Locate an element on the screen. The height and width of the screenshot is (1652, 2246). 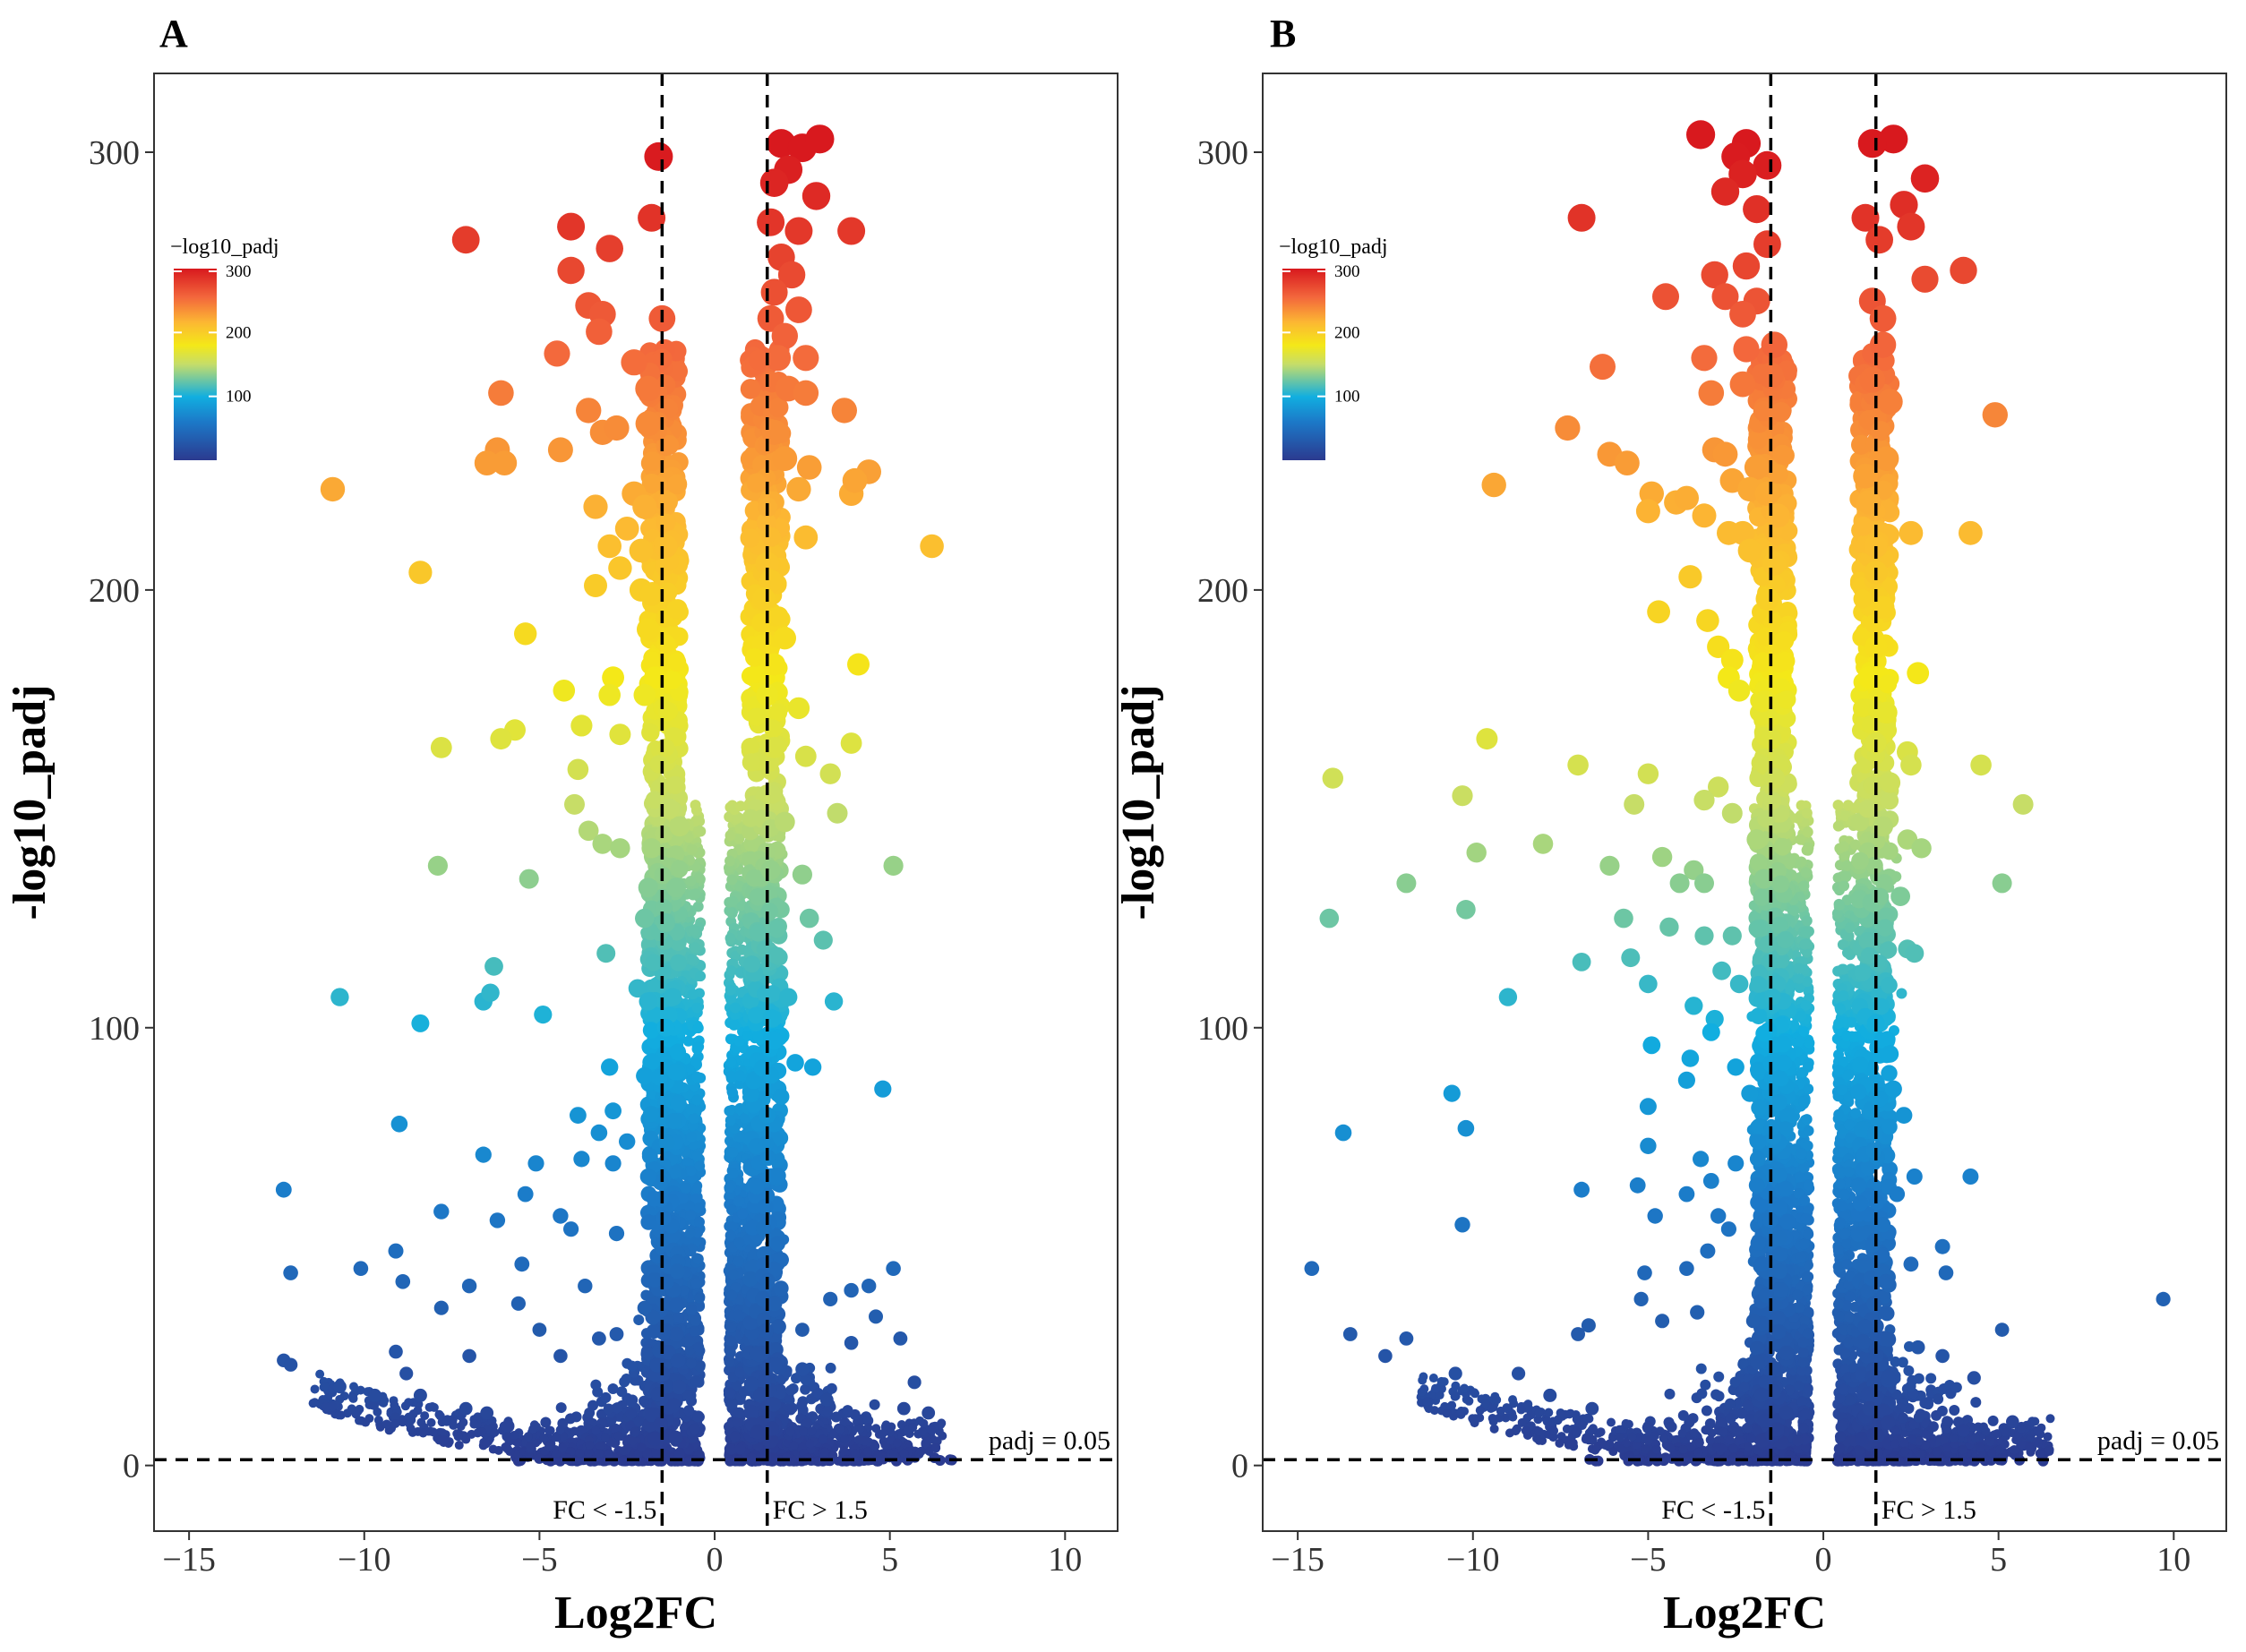
x-tick-label: −10 is located at coordinates (364, 1560).